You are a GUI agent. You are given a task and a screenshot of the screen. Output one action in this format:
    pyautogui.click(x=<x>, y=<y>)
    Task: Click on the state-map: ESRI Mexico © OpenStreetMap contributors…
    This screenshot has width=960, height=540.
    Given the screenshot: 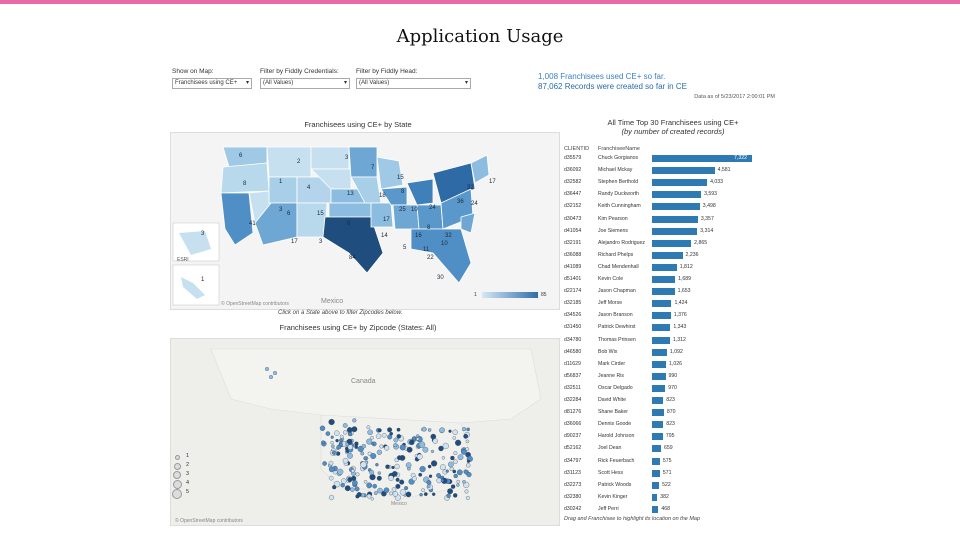 What is the action you would take?
    pyautogui.click(x=365, y=221)
    